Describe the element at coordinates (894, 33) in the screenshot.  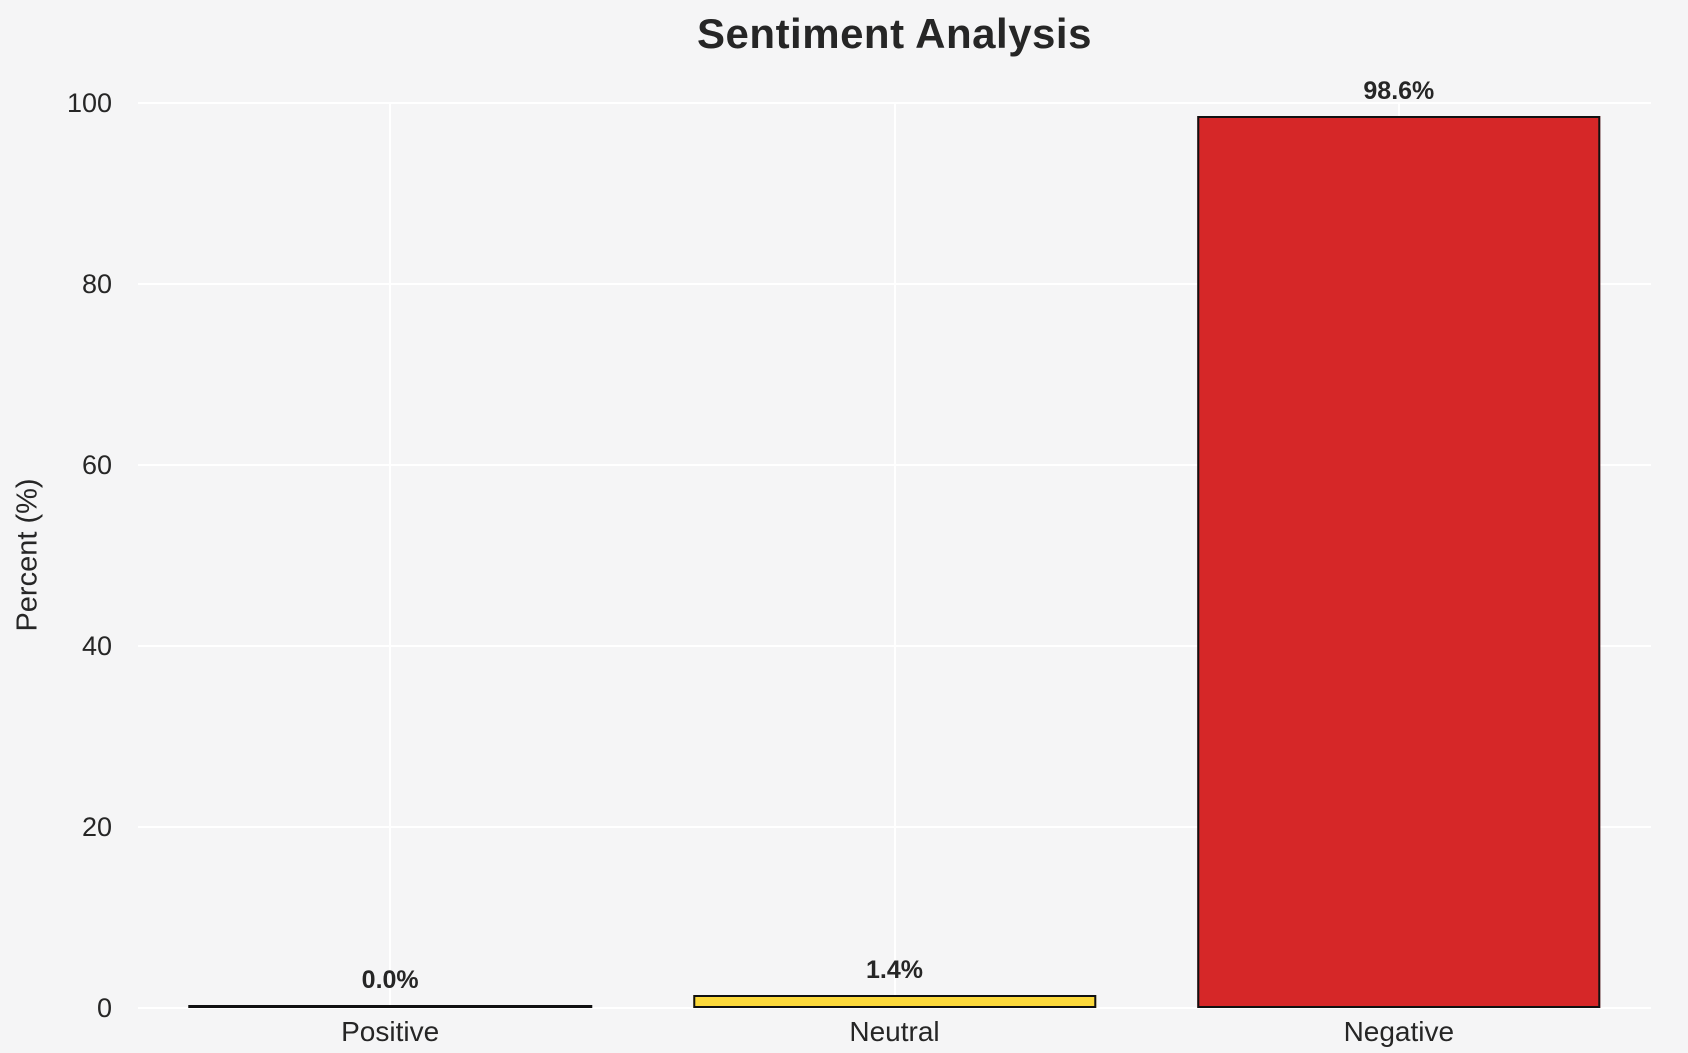
I see `chart-title: Sentiment Analysis` at that location.